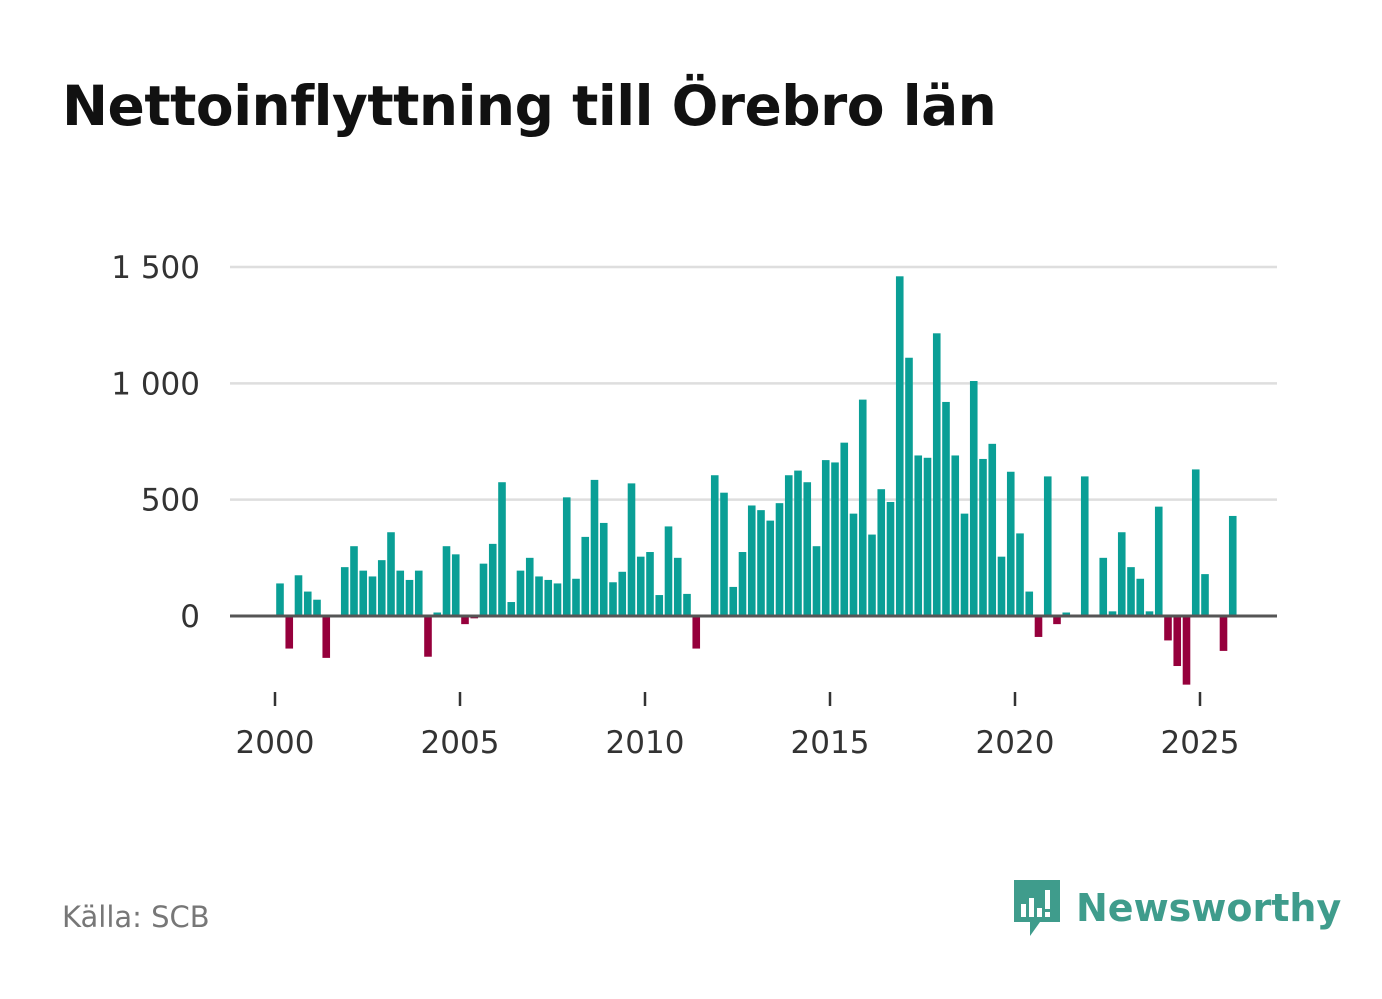  Describe the element at coordinates (170, 501) in the screenshot. I see `y-tick-label: 500` at that location.